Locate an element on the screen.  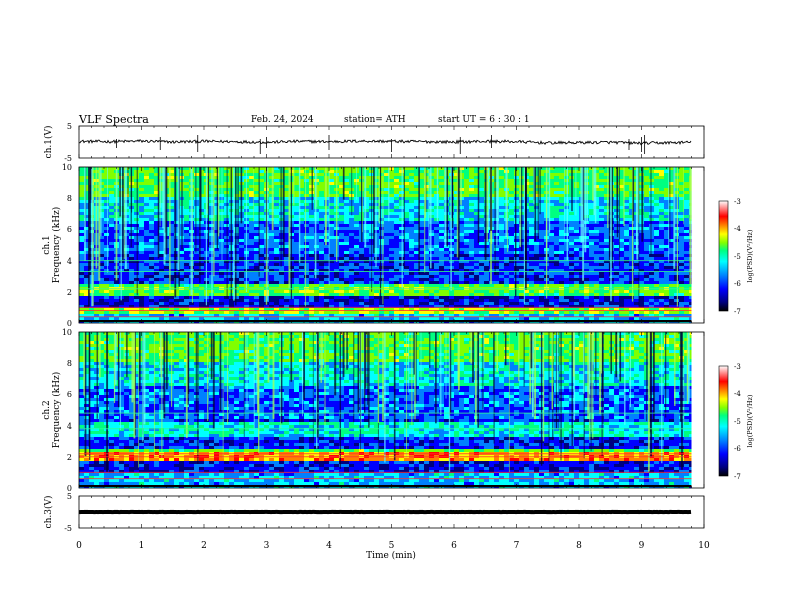
ch1-waveform-panel: 5 -5 ch.1(V) is located at coordinates (374, 142).